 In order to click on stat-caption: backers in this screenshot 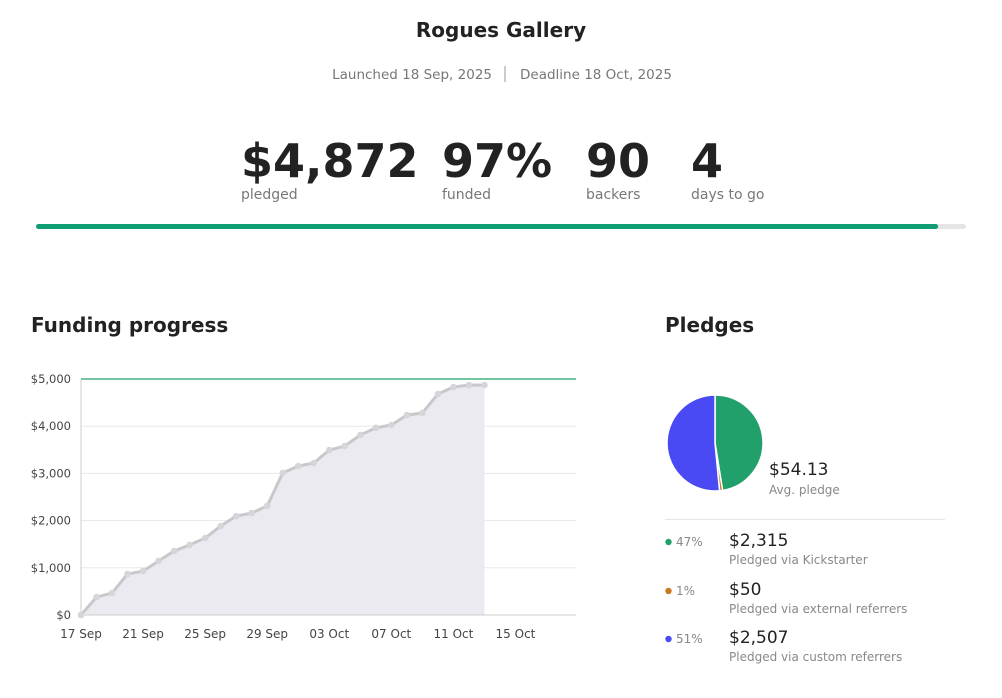, I will do `click(613, 195)`.